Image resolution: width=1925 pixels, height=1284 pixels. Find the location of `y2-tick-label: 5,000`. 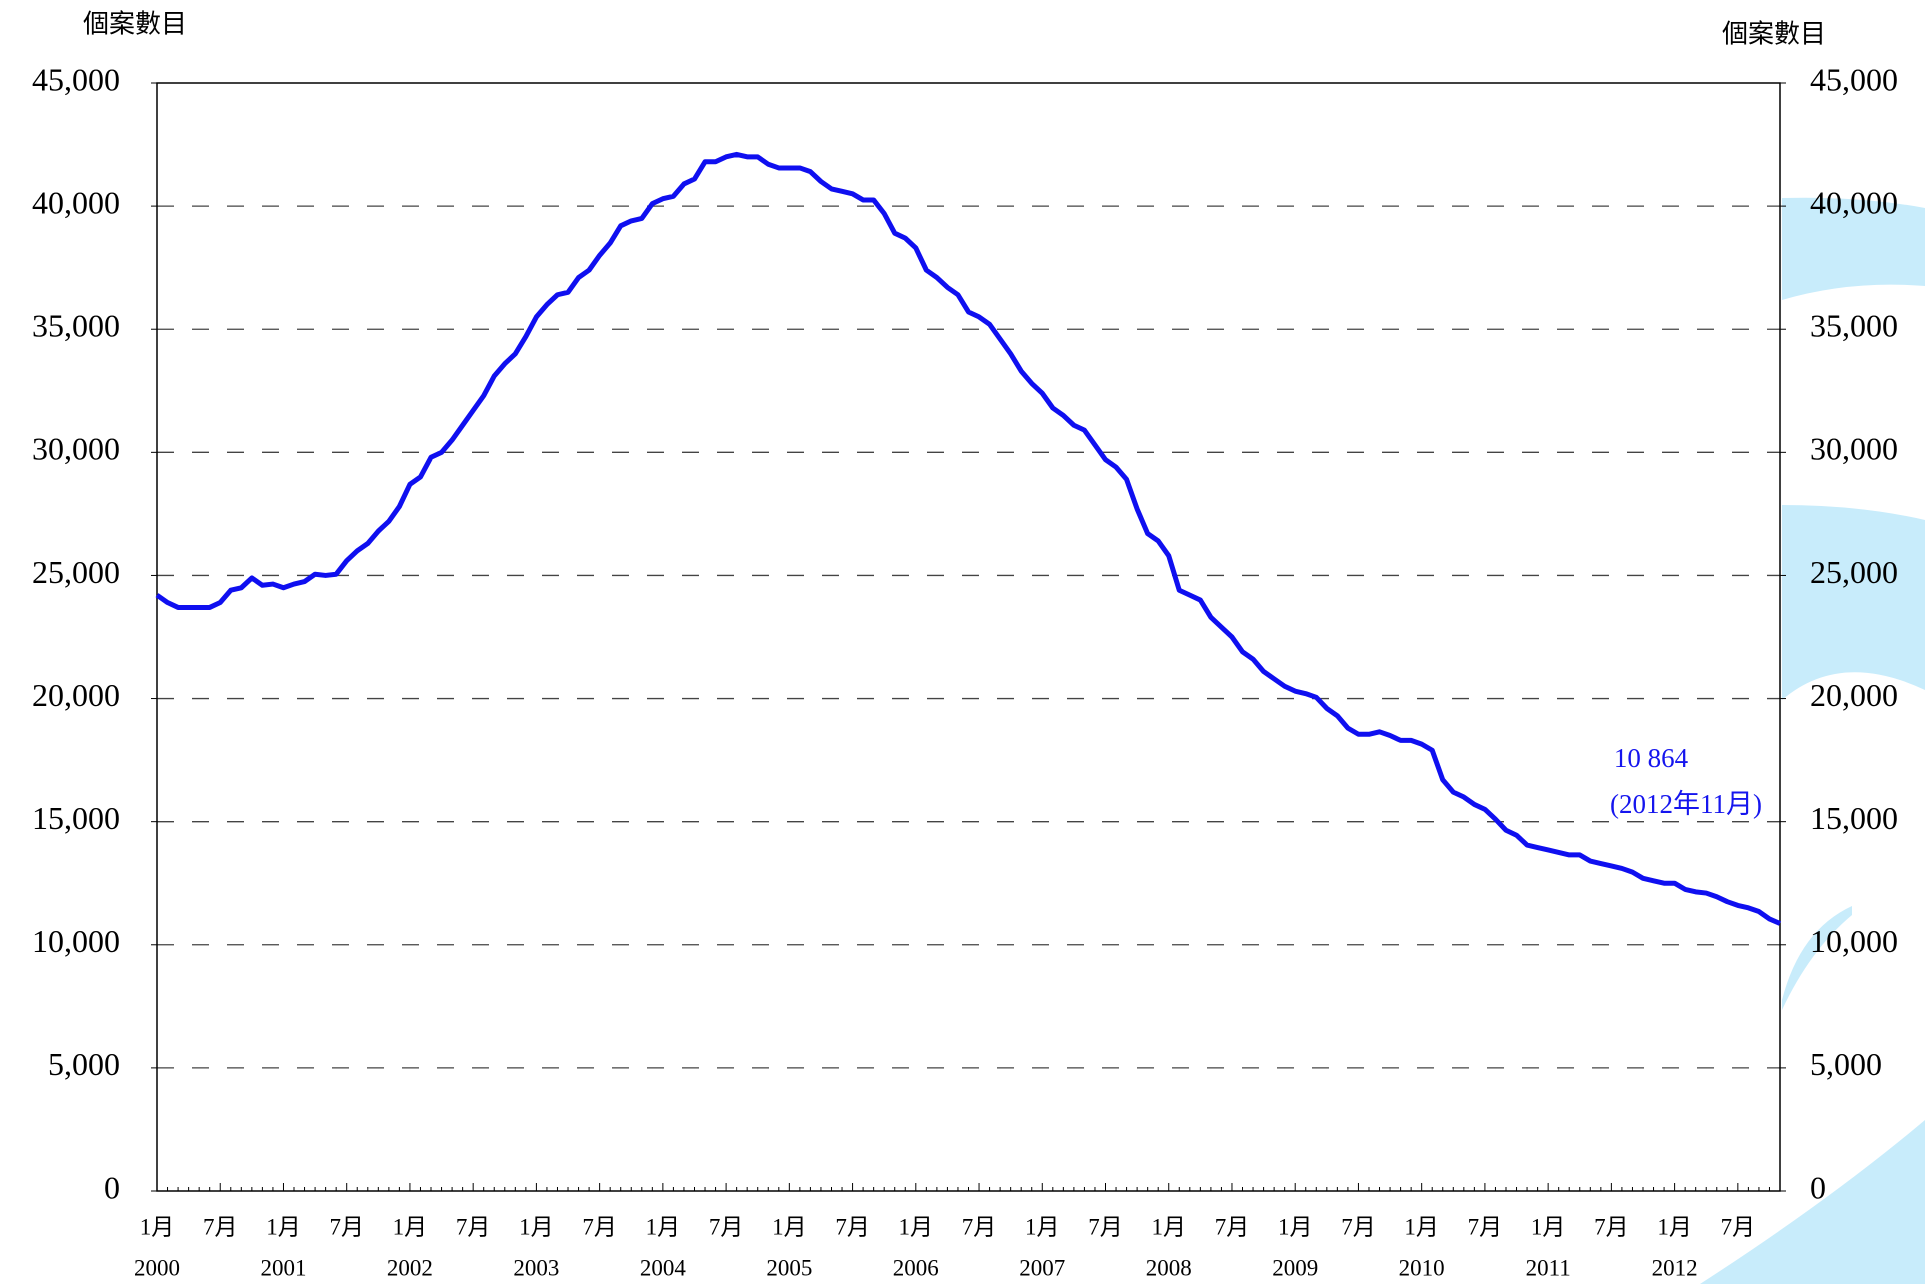

y2-tick-label: 5,000 is located at coordinates (1846, 1064).